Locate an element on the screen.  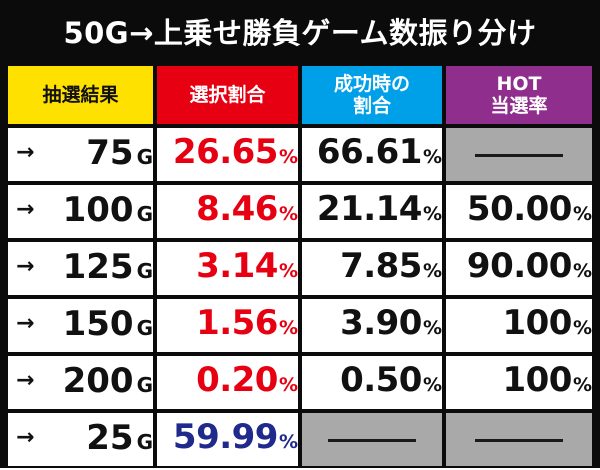
hot-rate-cell-value: 50.00 is located at coordinates (519, 209).